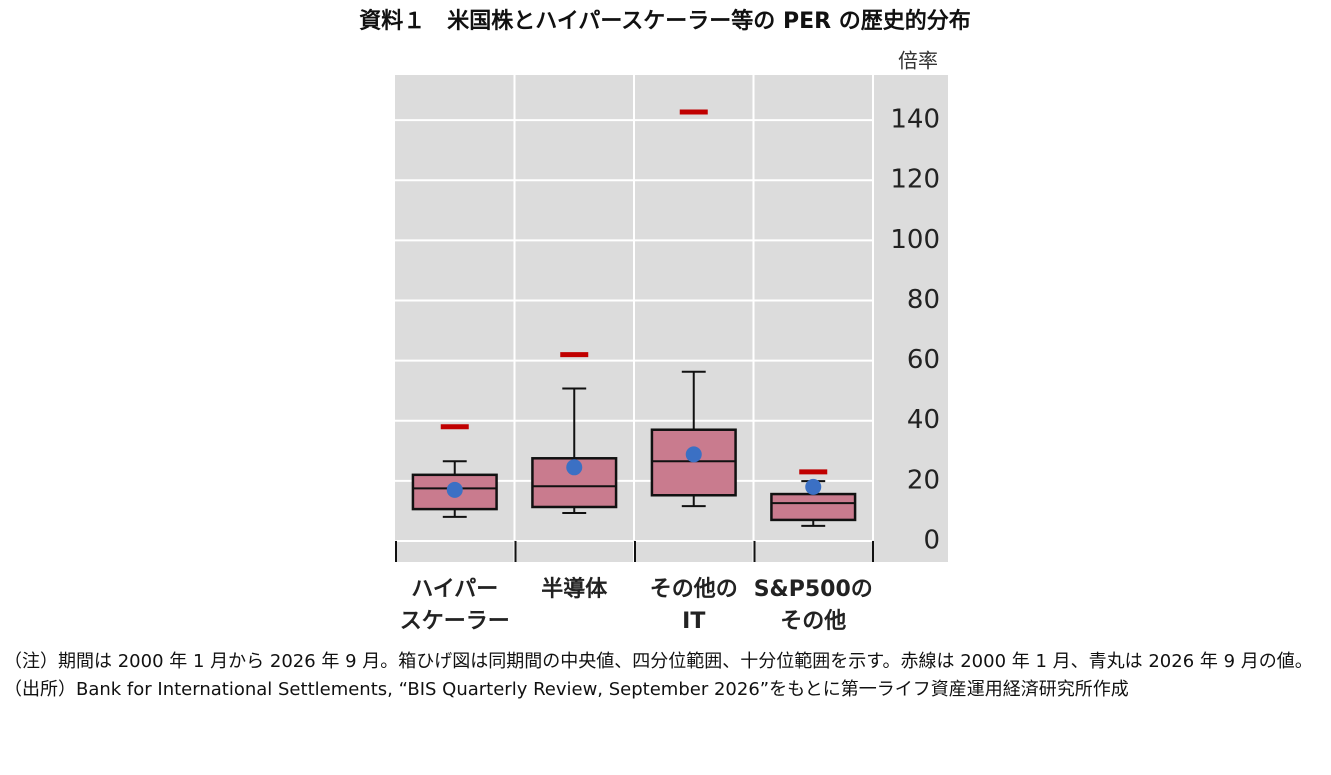 The height and width of the screenshot is (775, 1331). I want to click on x-tick-label: ハイパー, so click(454, 589).